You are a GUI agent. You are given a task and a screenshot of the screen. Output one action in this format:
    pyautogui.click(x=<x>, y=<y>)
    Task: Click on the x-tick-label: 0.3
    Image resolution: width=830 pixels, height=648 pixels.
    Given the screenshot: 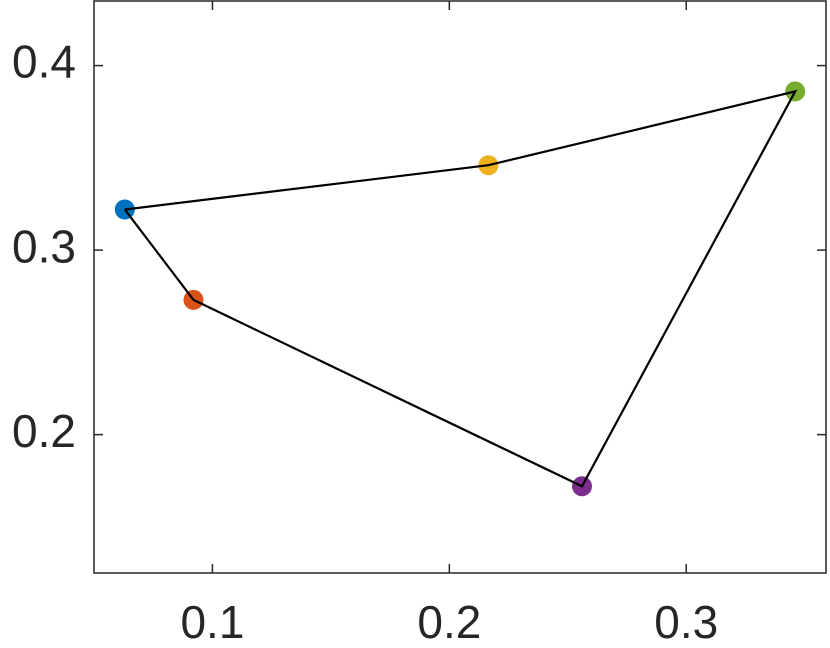 What is the action you would take?
    pyautogui.click(x=686, y=622)
    